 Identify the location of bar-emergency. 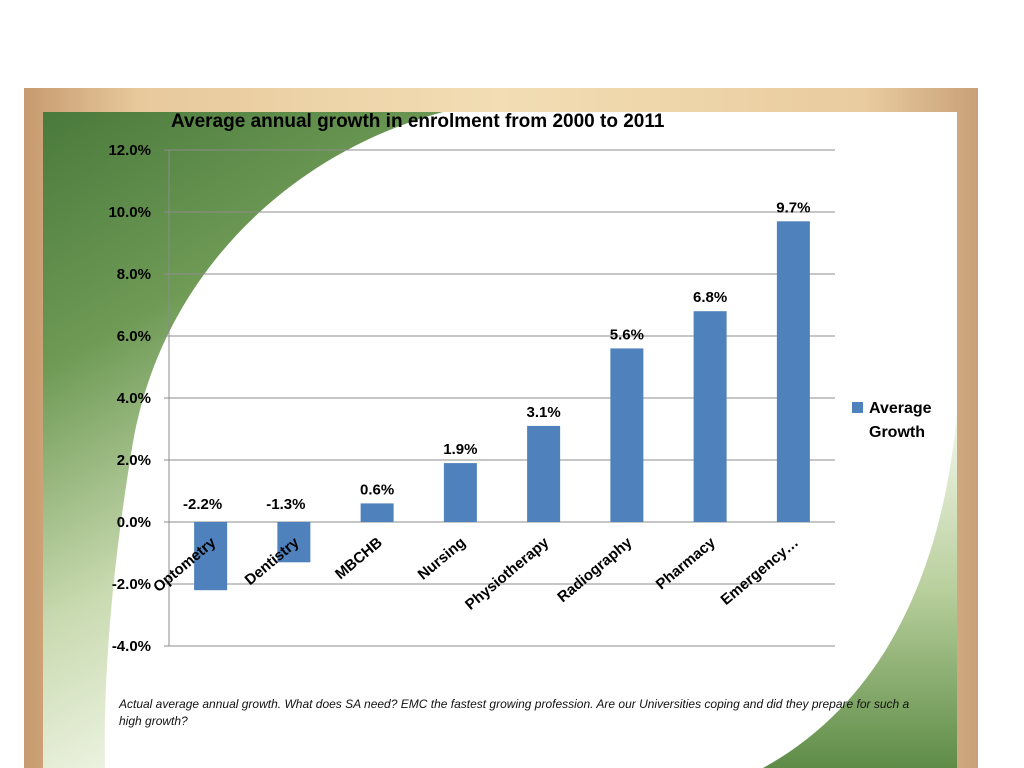
(793, 372).